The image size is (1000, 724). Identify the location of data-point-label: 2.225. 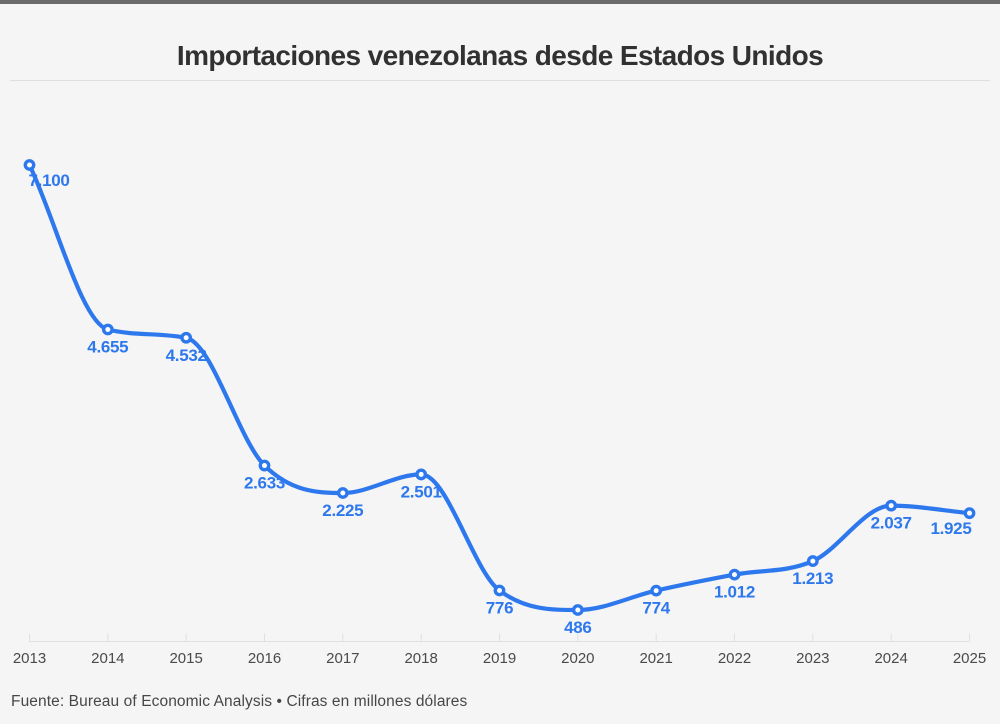
(342, 510).